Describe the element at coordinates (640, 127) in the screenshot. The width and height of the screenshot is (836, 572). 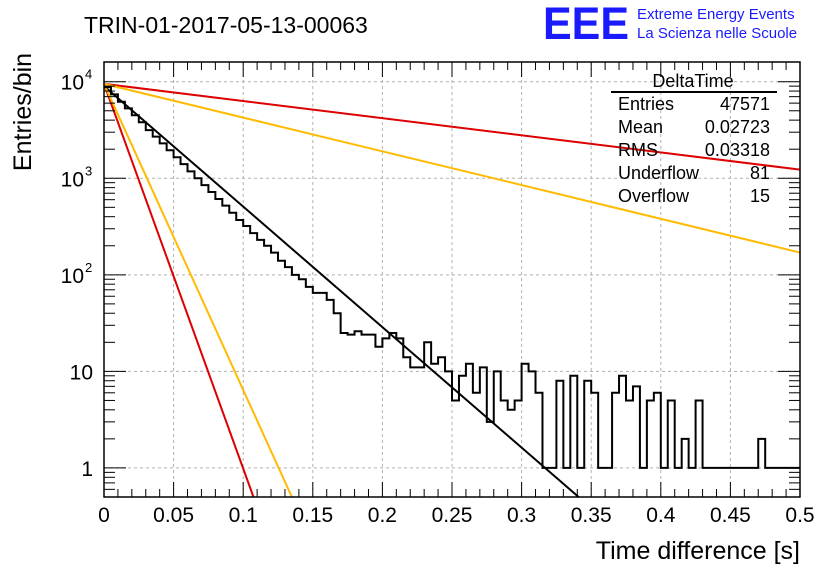
I see `stats-label: Mean` at that location.